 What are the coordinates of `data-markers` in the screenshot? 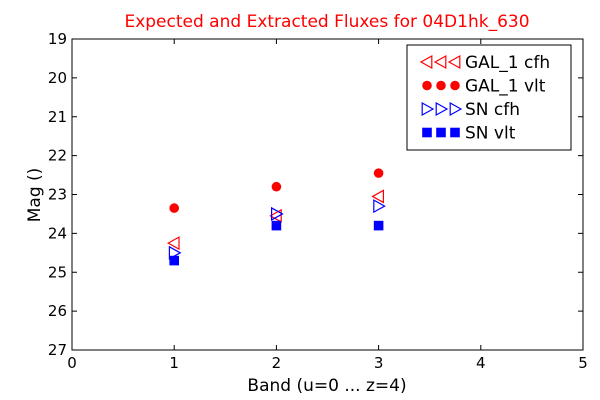 It's located at (276, 217).